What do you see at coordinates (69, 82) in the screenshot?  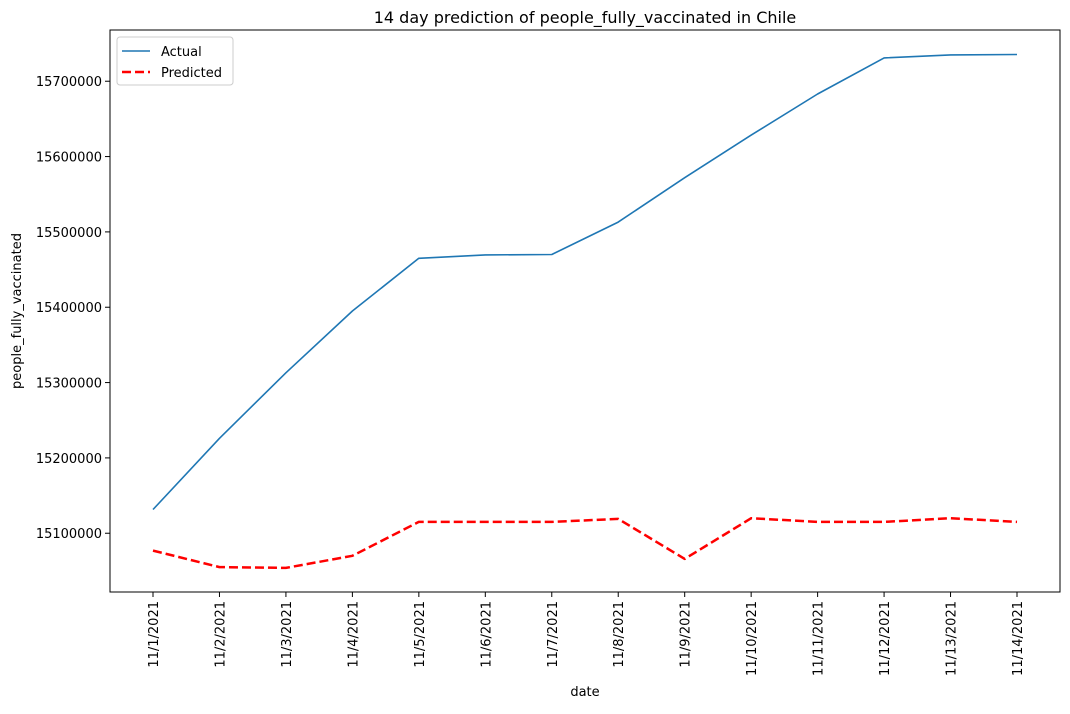 I see `y-tick-label: 15700000` at bounding box center [69, 82].